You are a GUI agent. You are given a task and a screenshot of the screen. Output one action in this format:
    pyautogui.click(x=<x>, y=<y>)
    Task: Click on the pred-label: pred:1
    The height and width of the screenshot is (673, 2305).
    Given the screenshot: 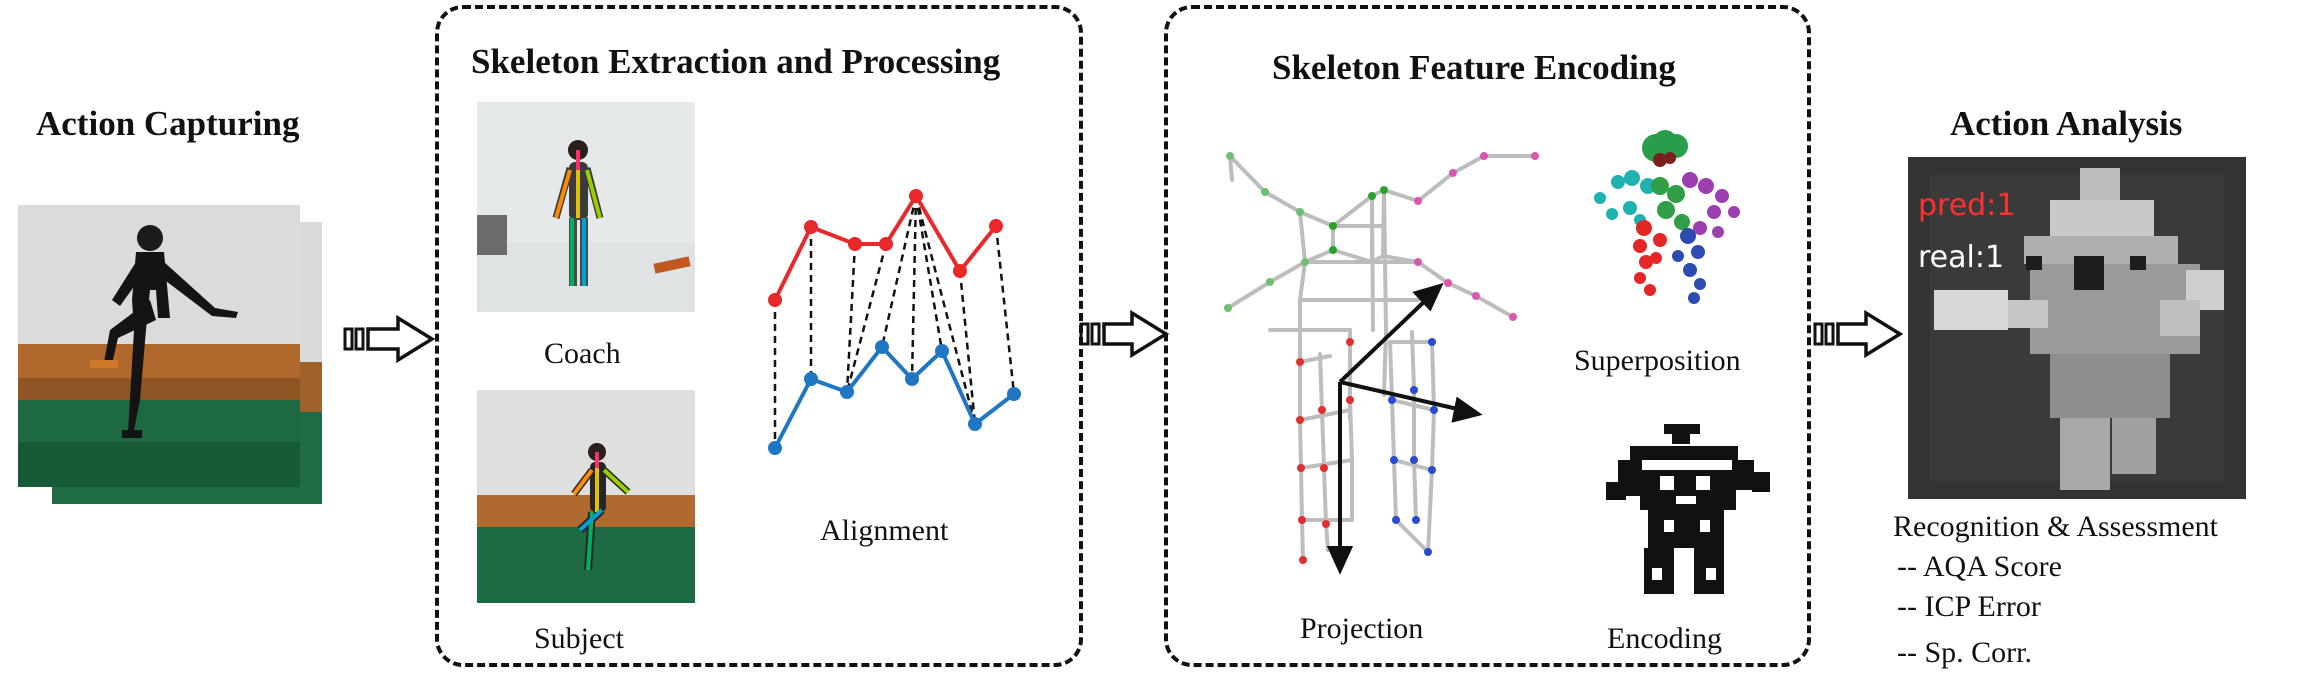 What is the action you would take?
    pyautogui.click(x=1967, y=205)
    